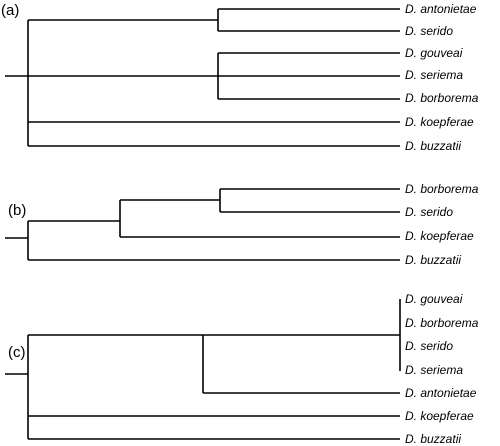  I want to click on panel-label: (c), so click(17, 352).